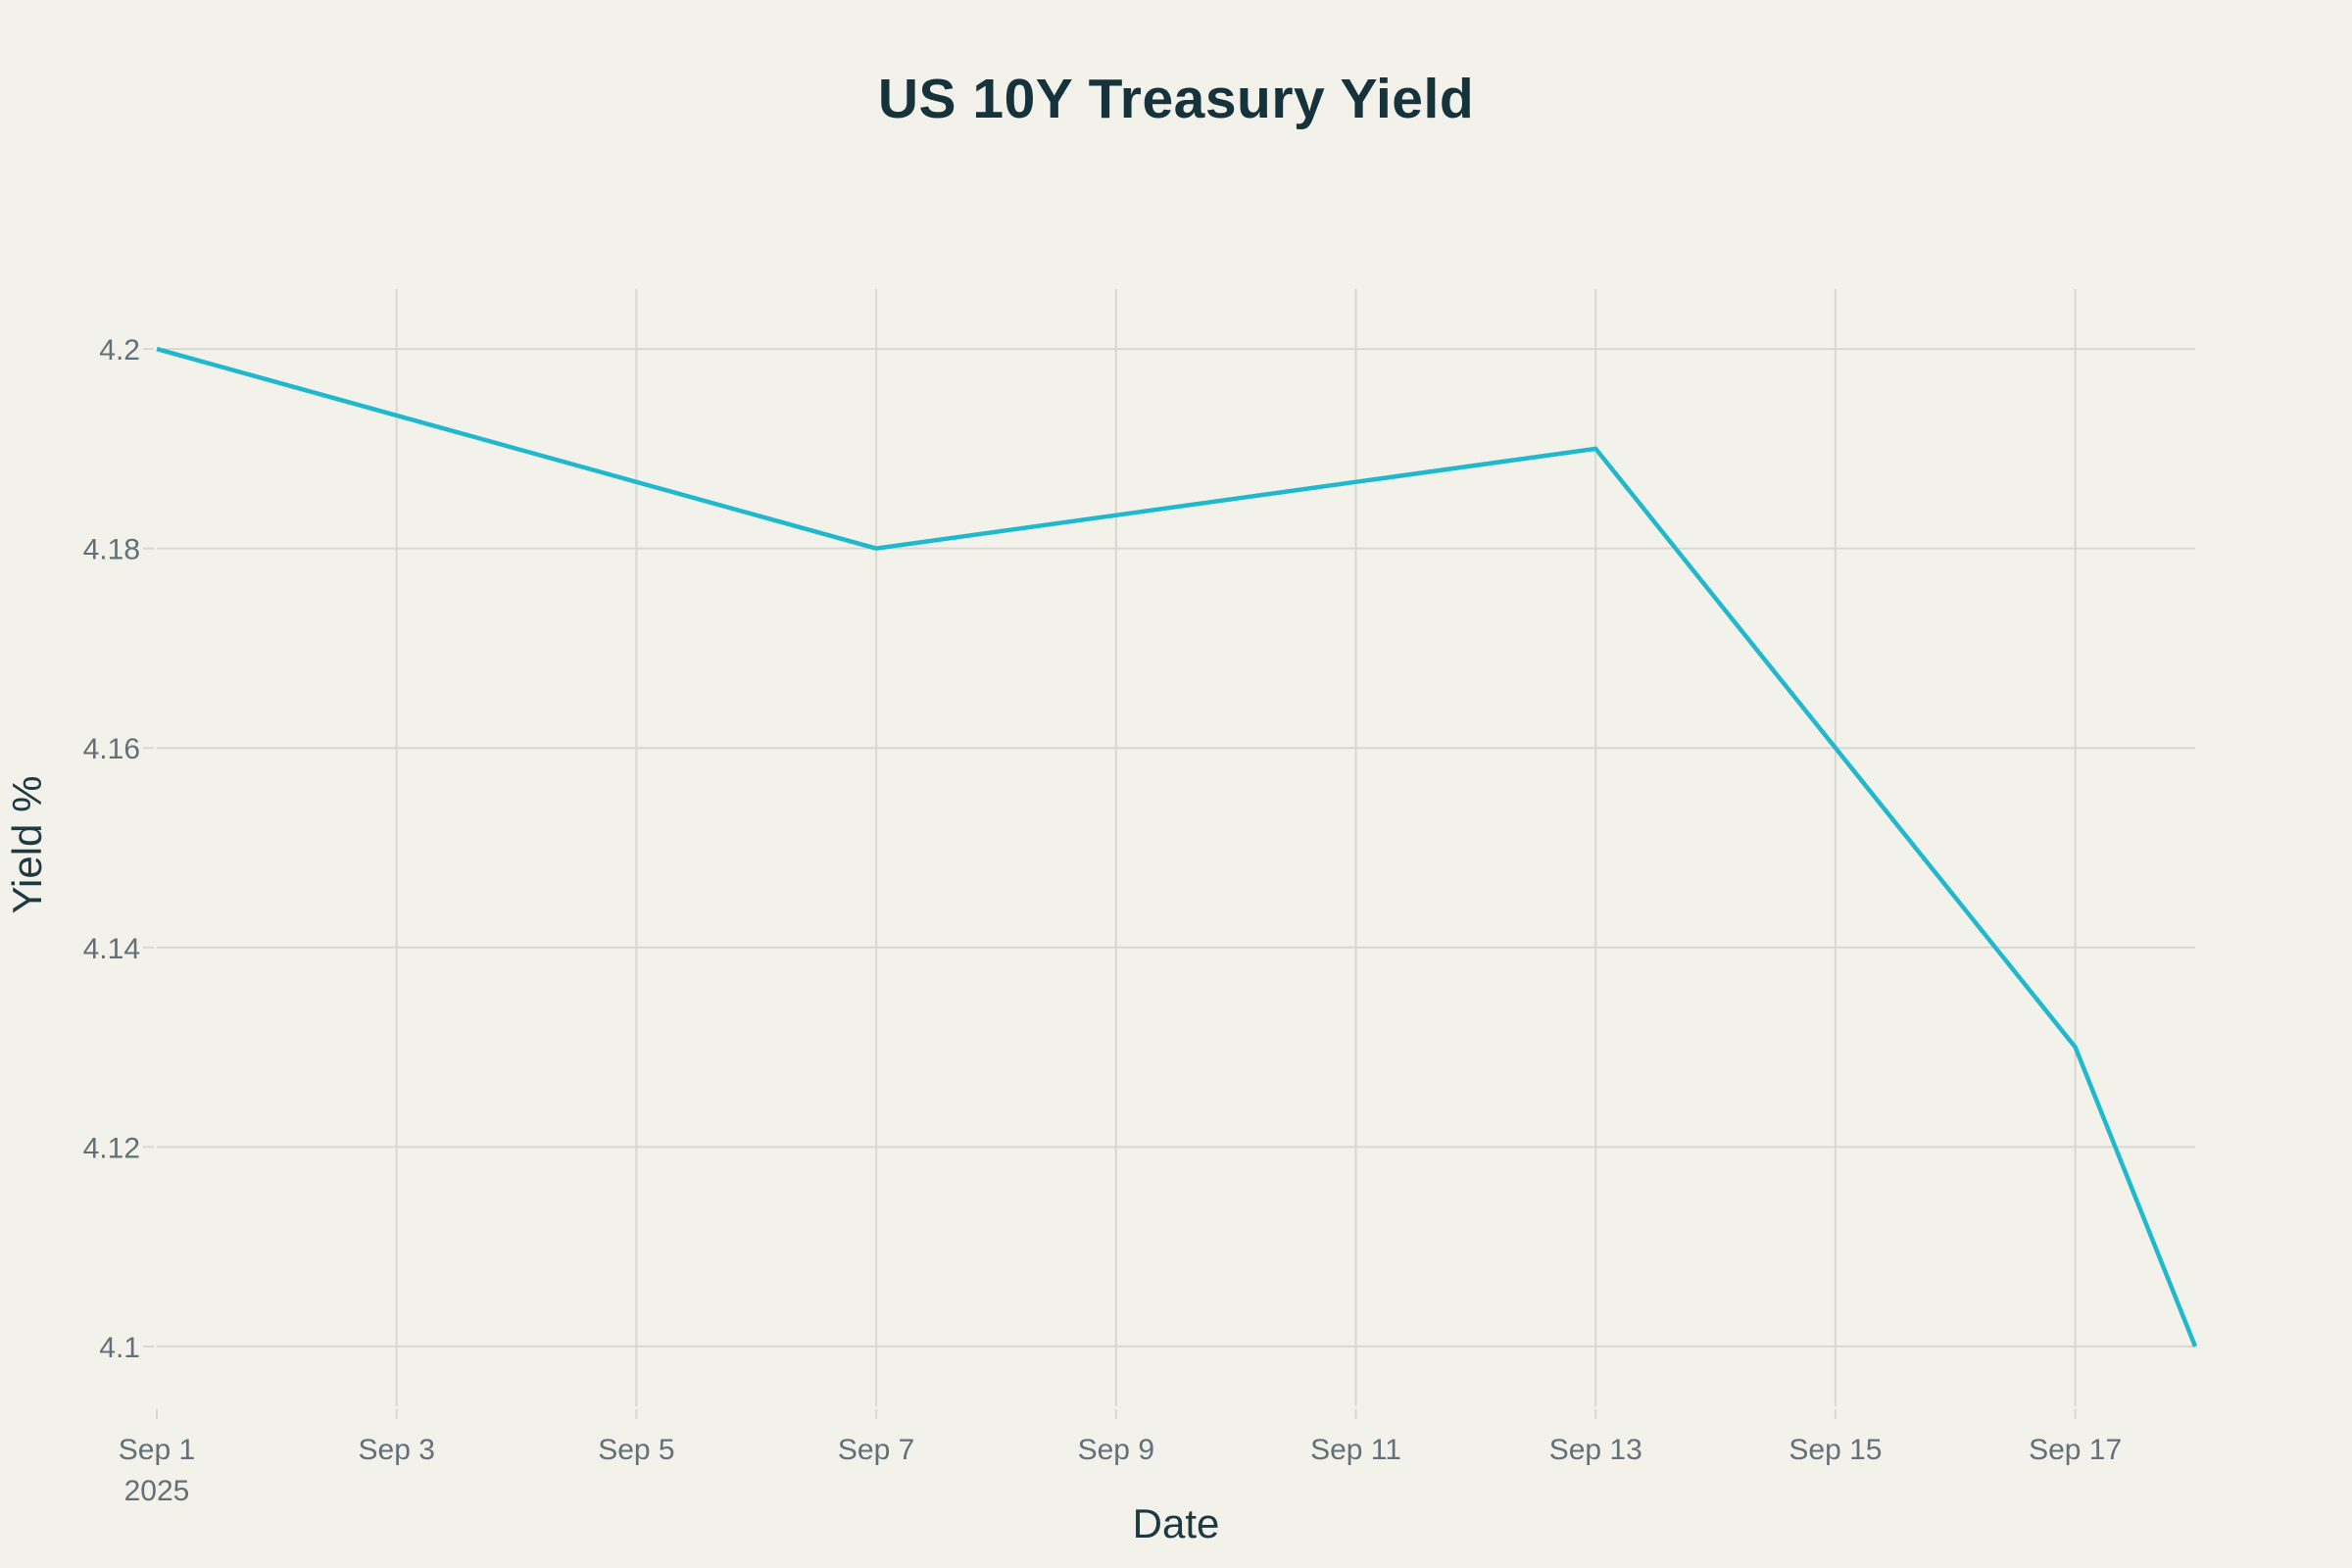 The width and height of the screenshot is (2352, 1568). Describe the element at coordinates (111, 749) in the screenshot. I see `y-tick-label: 4.16` at that location.